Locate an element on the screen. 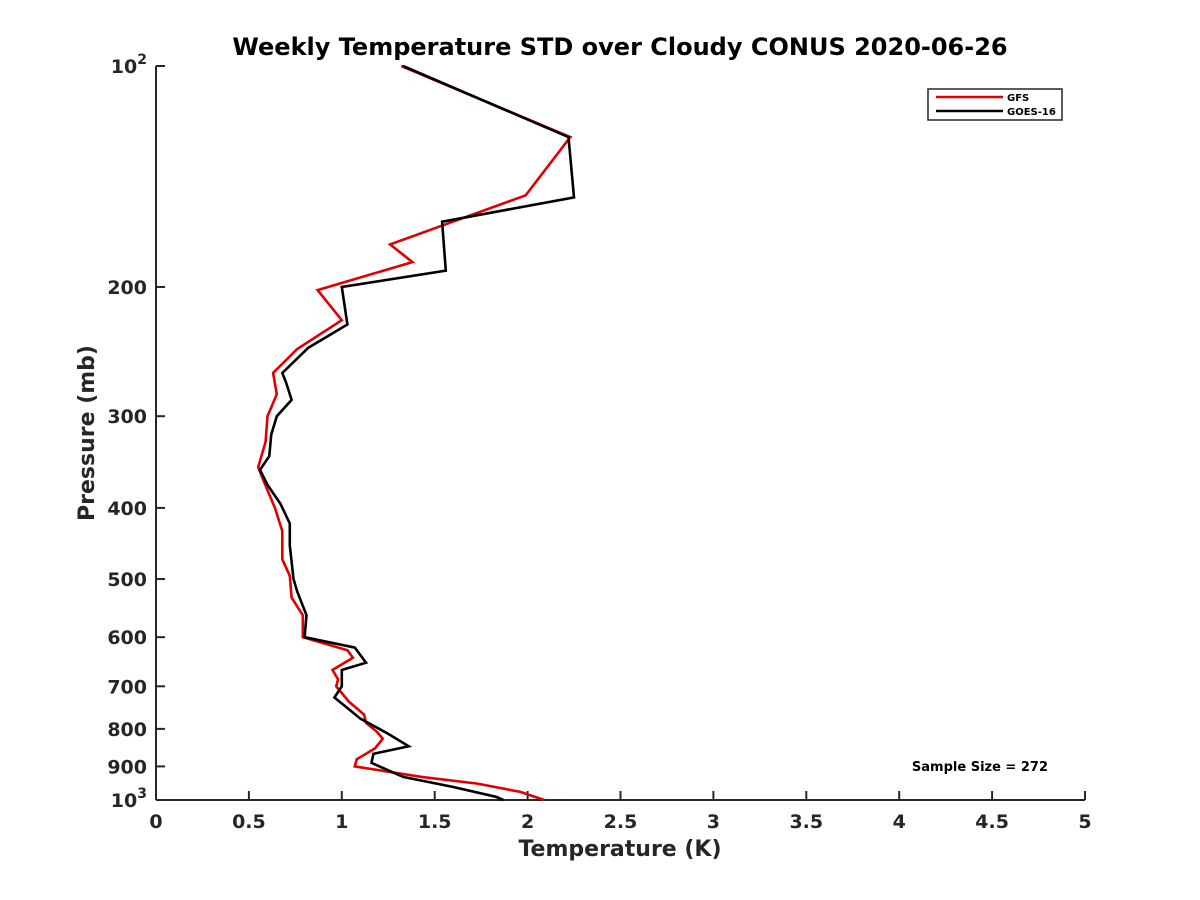 This screenshot has height=900, width=1200. y-tick-label: 400 is located at coordinates (127, 509).